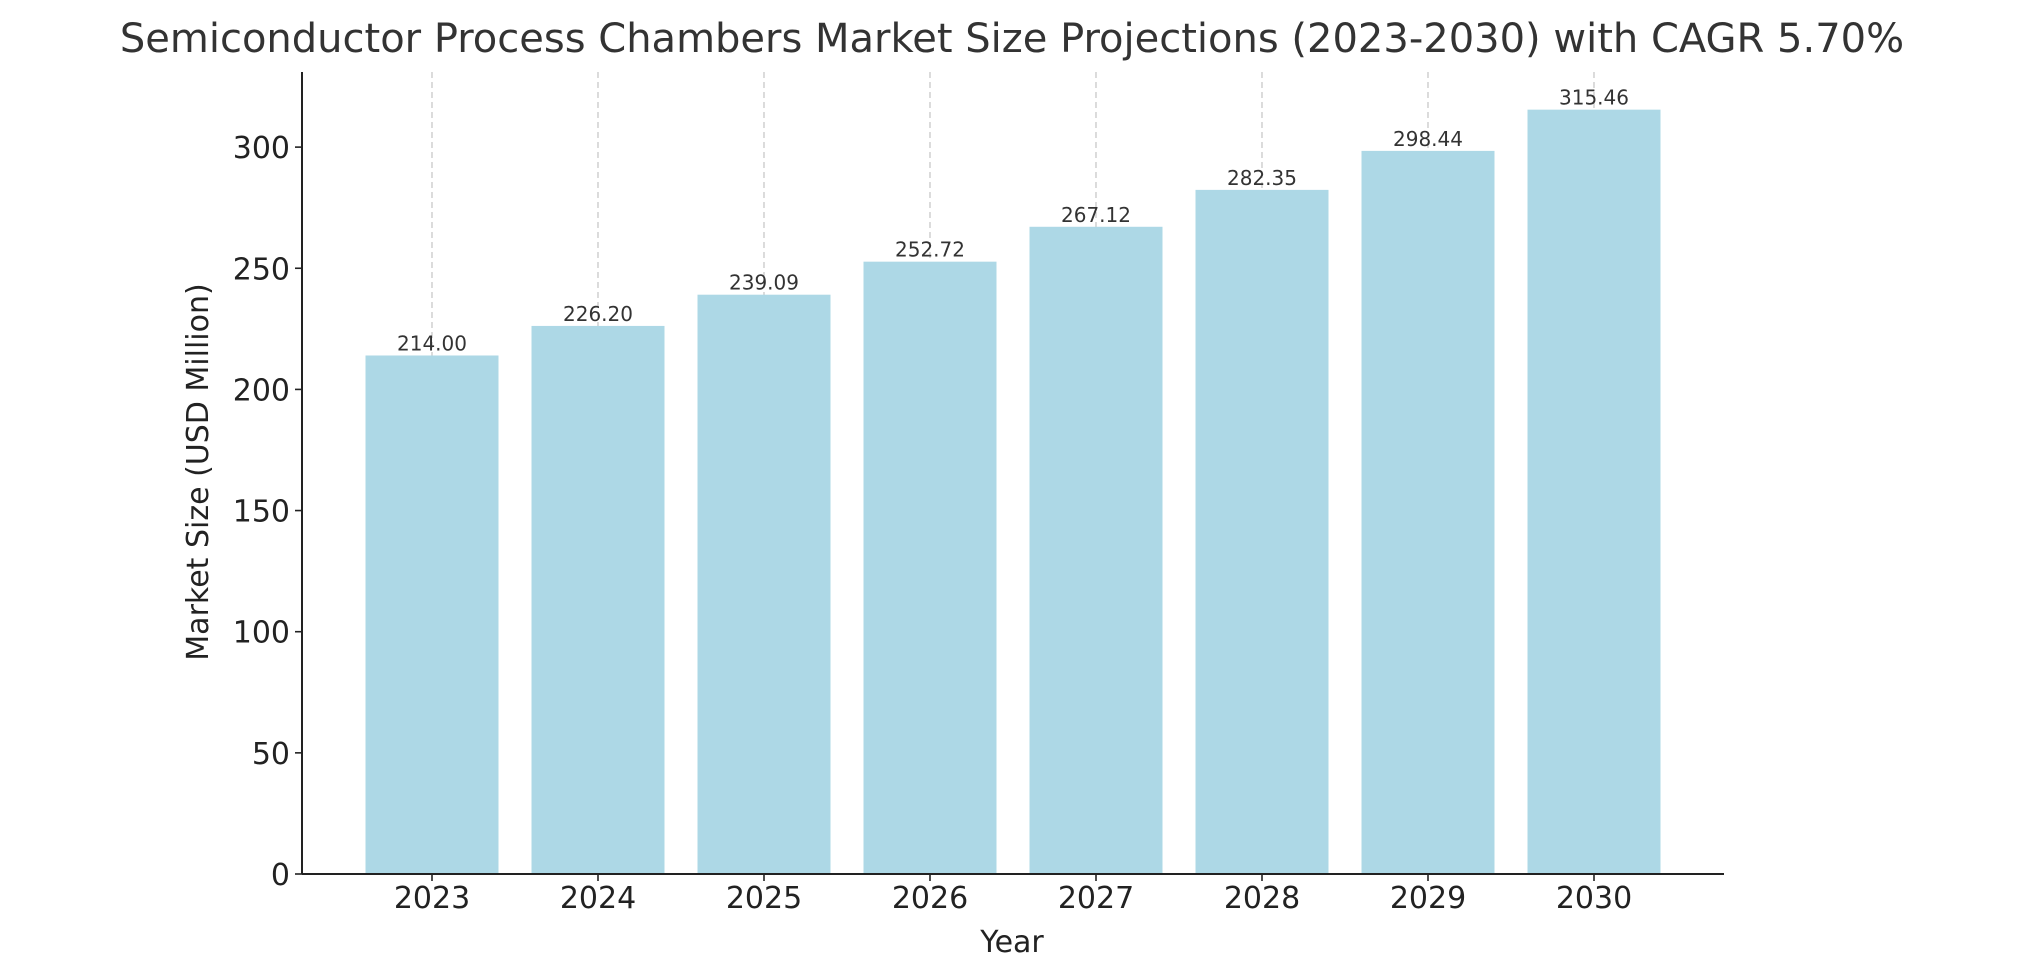 The height and width of the screenshot is (980, 2025). Describe the element at coordinates (271, 754) in the screenshot. I see `y-tick-label-50: 50` at that location.